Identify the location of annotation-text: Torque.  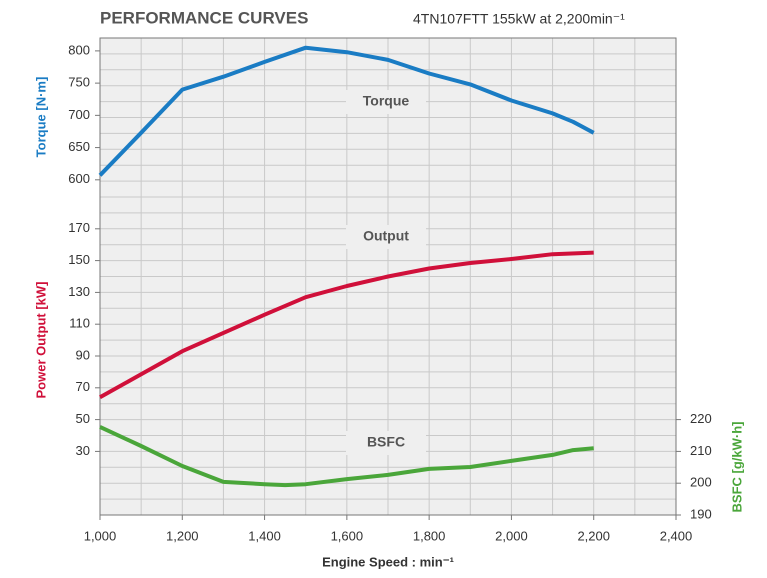
(386, 101).